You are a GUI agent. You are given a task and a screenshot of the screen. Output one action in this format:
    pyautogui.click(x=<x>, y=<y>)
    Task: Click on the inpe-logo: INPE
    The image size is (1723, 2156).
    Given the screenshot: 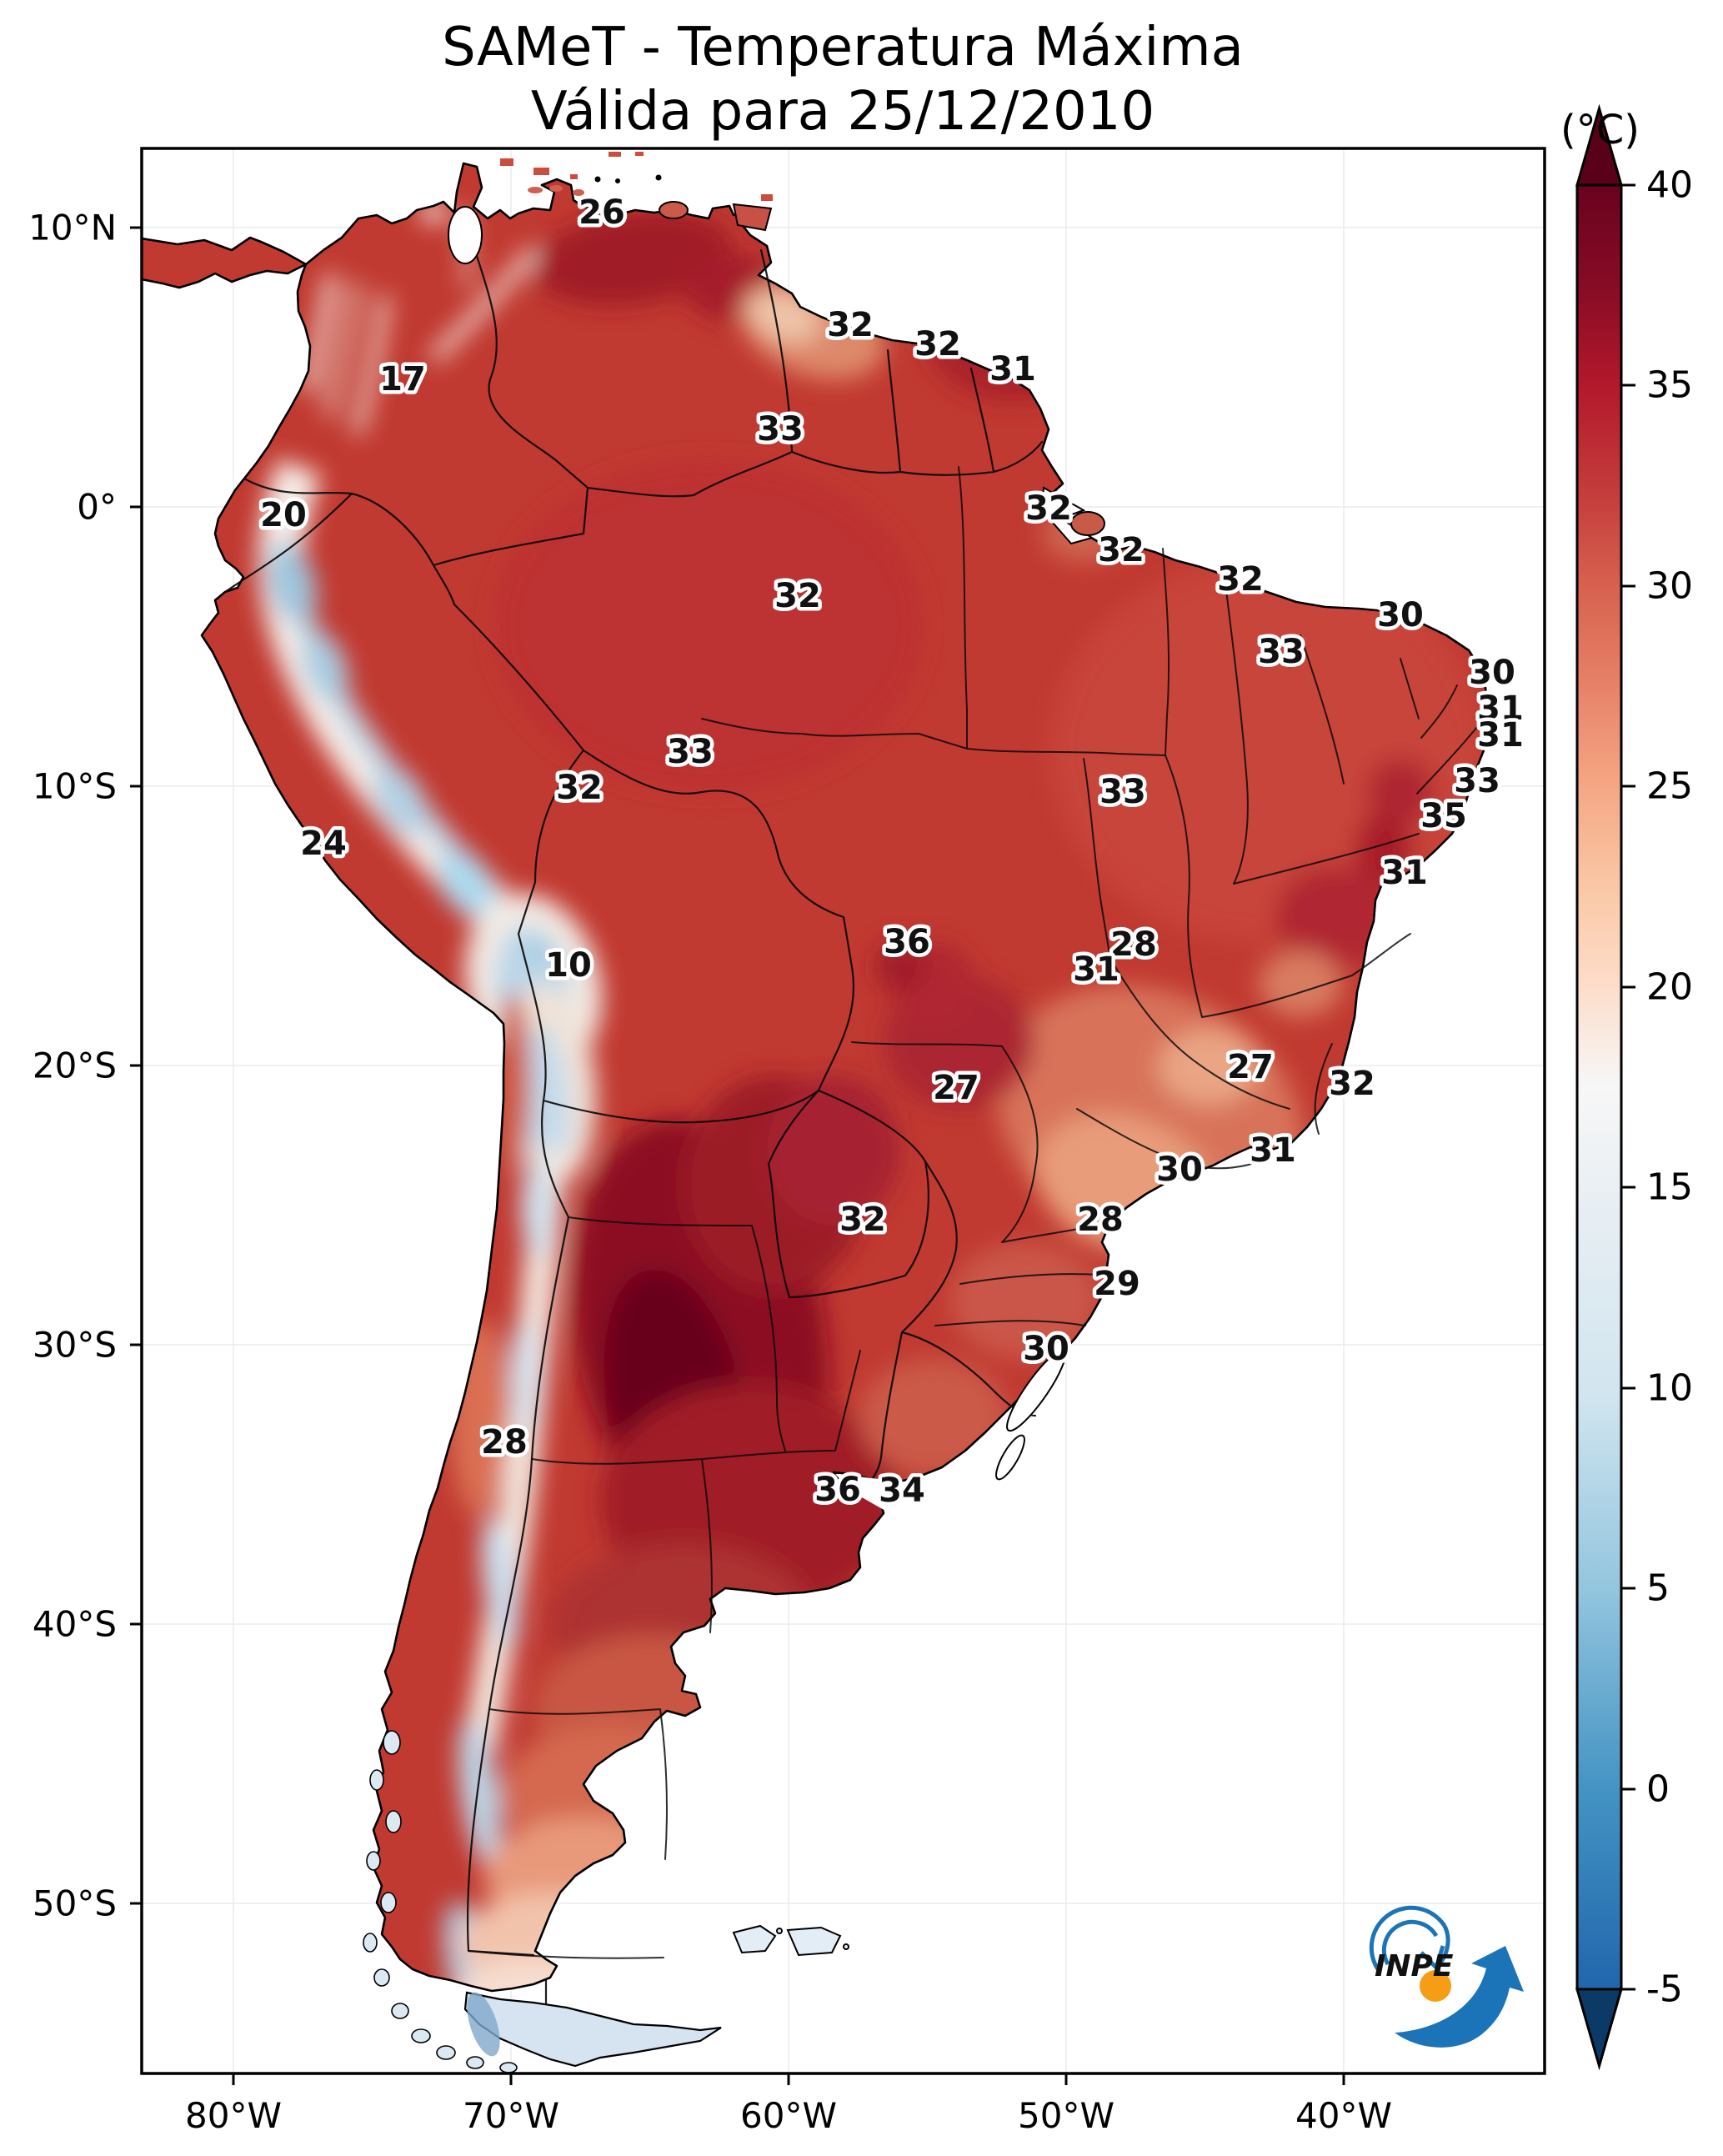 What is the action you would take?
    pyautogui.click(x=1446, y=1976)
    